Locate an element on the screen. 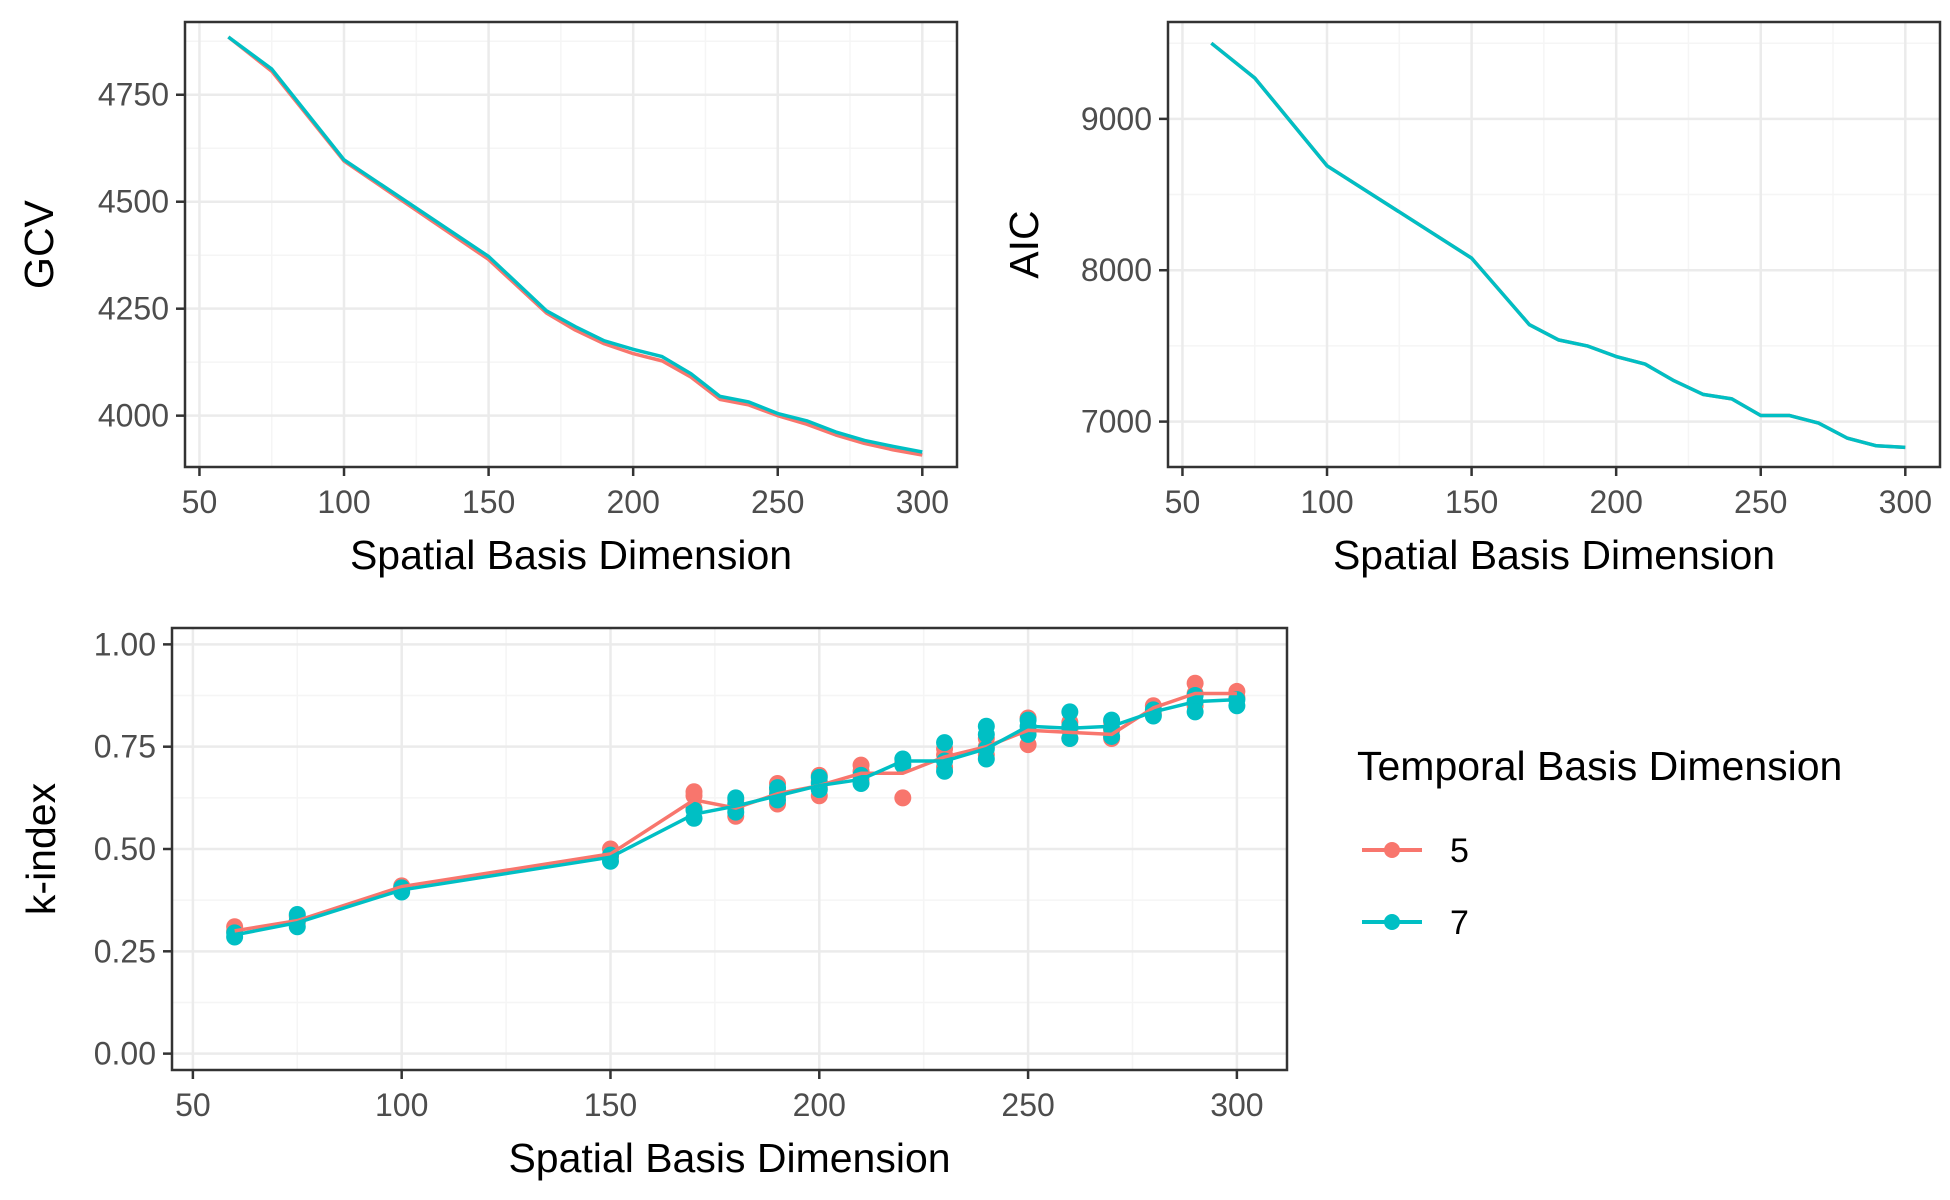  gcv-x-tick-label: 100 is located at coordinates (343, 502).